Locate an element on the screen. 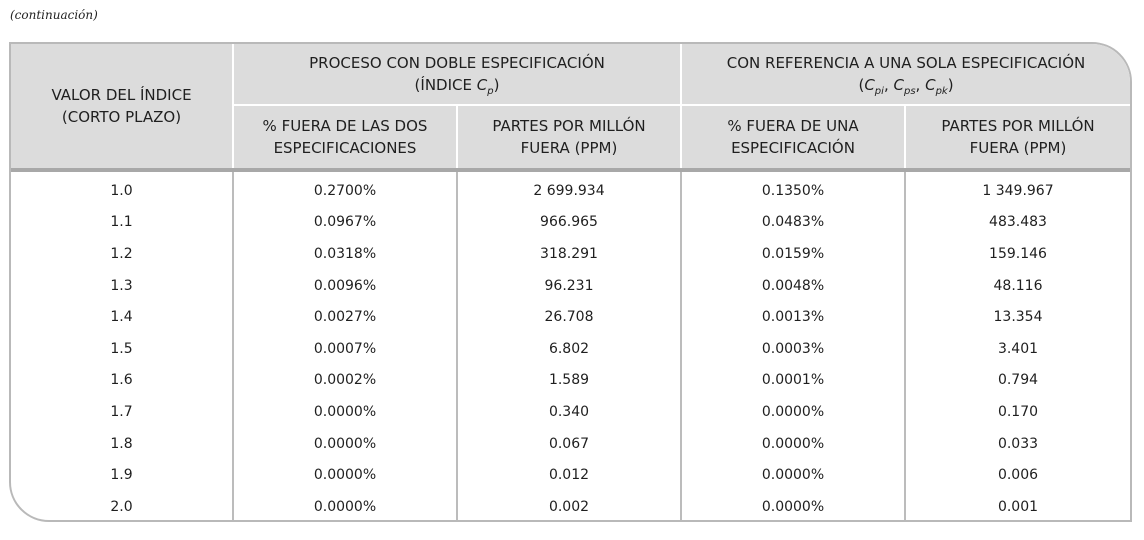 This screenshot has width=1144, height=540. ppm-double-cell: 0.067 is located at coordinates (568, 443).